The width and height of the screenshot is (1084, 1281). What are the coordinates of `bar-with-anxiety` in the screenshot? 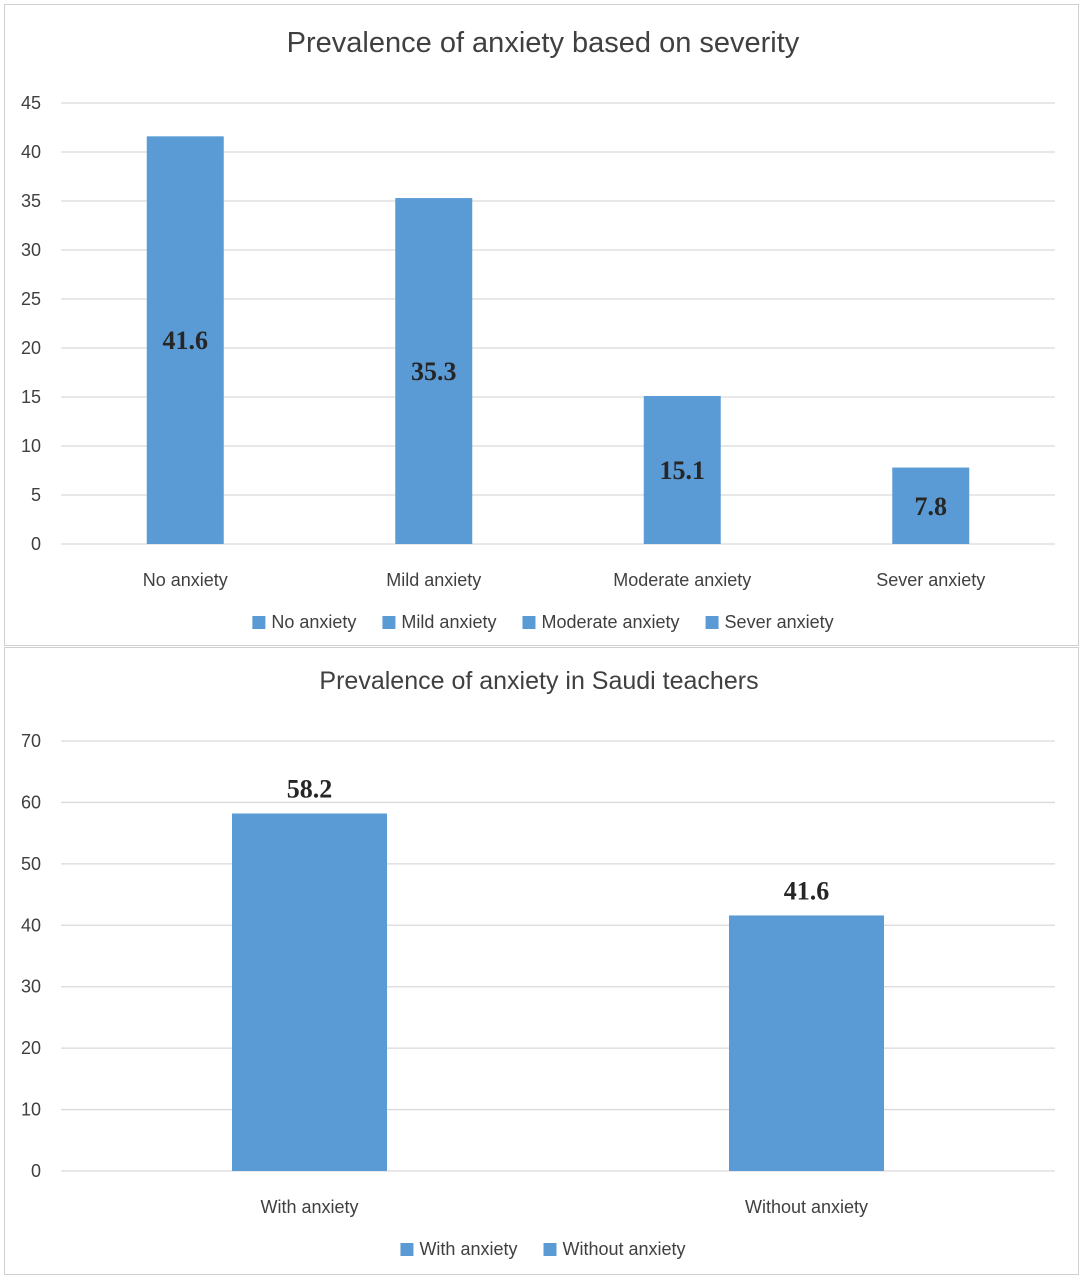 It's located at (309, 992).